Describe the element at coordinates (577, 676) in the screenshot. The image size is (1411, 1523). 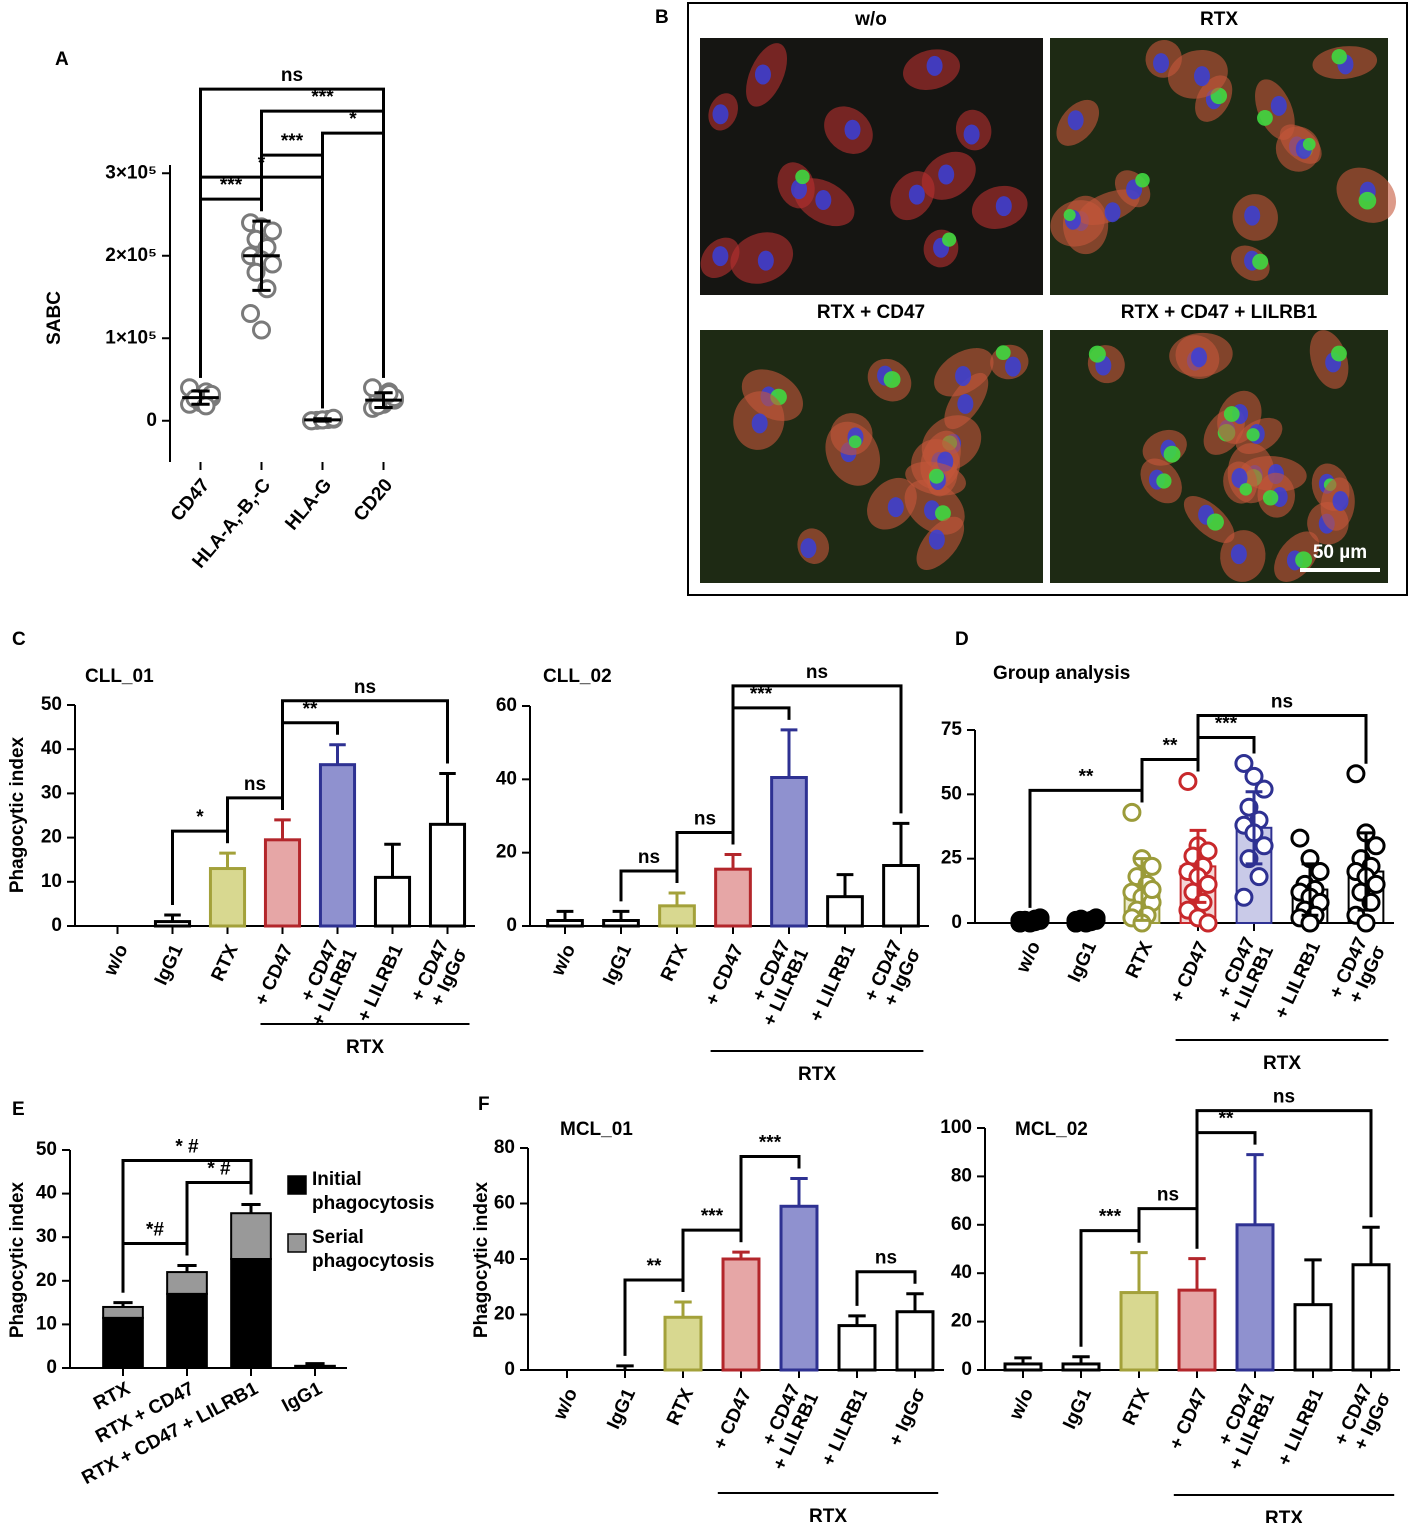
I see `chart-title: CLL_02` at that location.